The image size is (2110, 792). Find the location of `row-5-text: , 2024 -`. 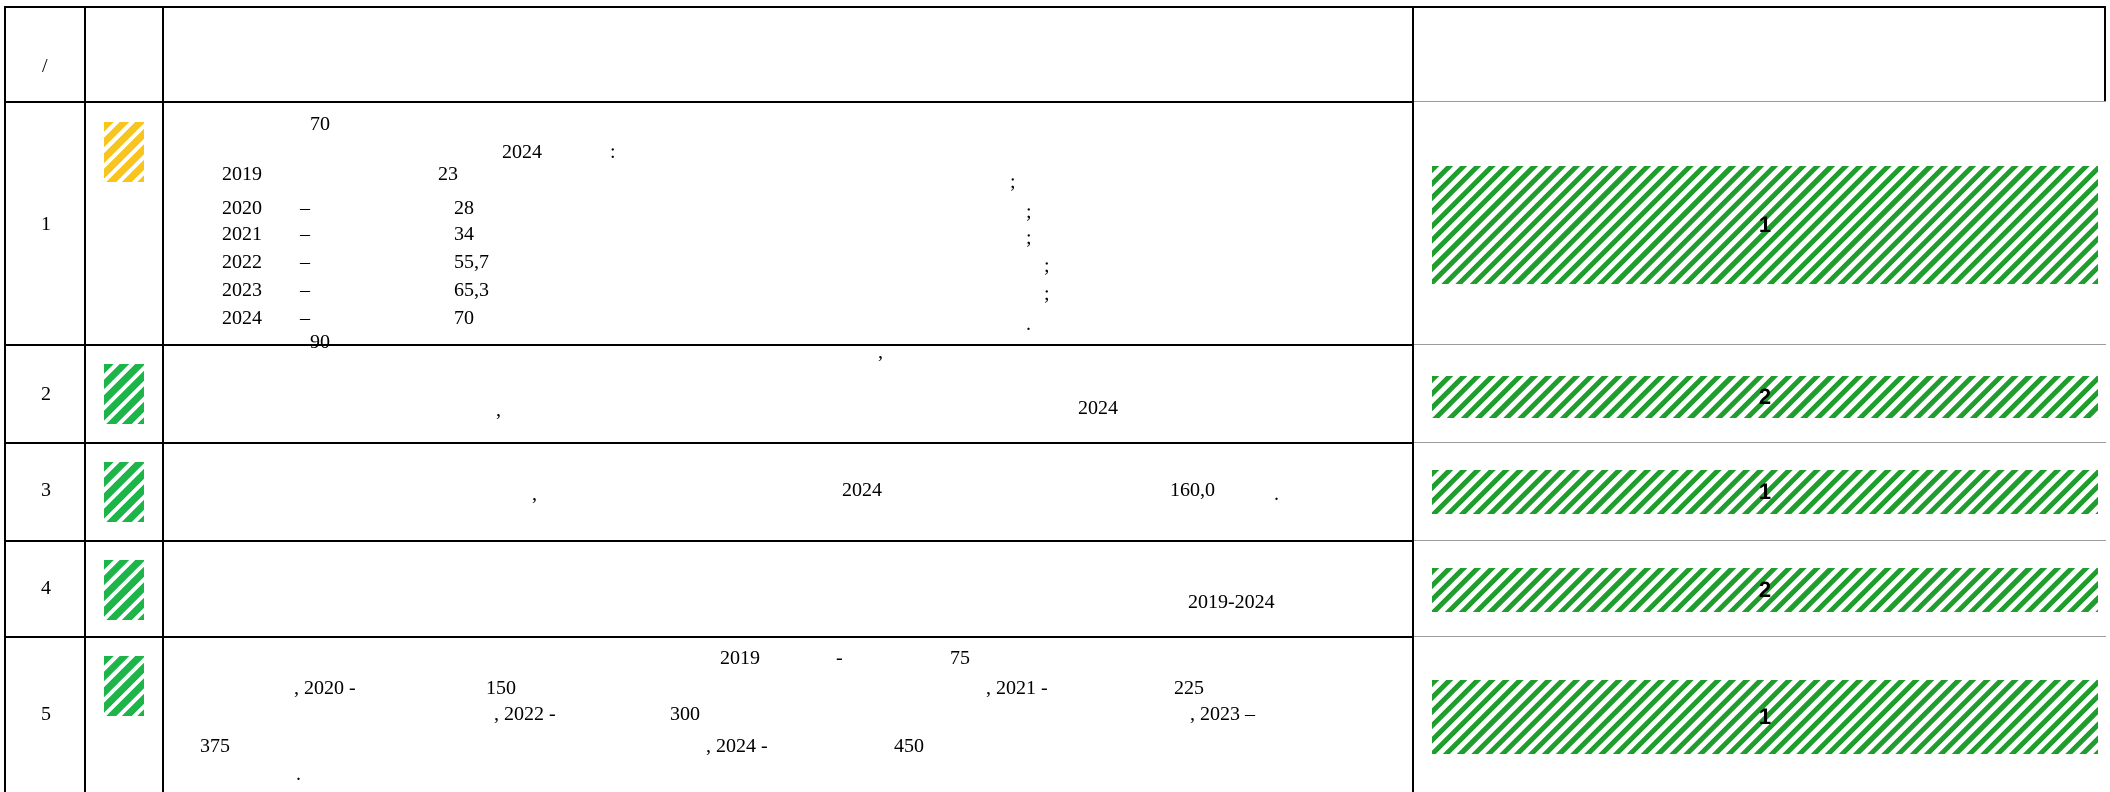

row-5-text: , 2024 - is located at coordinates (737, 746).